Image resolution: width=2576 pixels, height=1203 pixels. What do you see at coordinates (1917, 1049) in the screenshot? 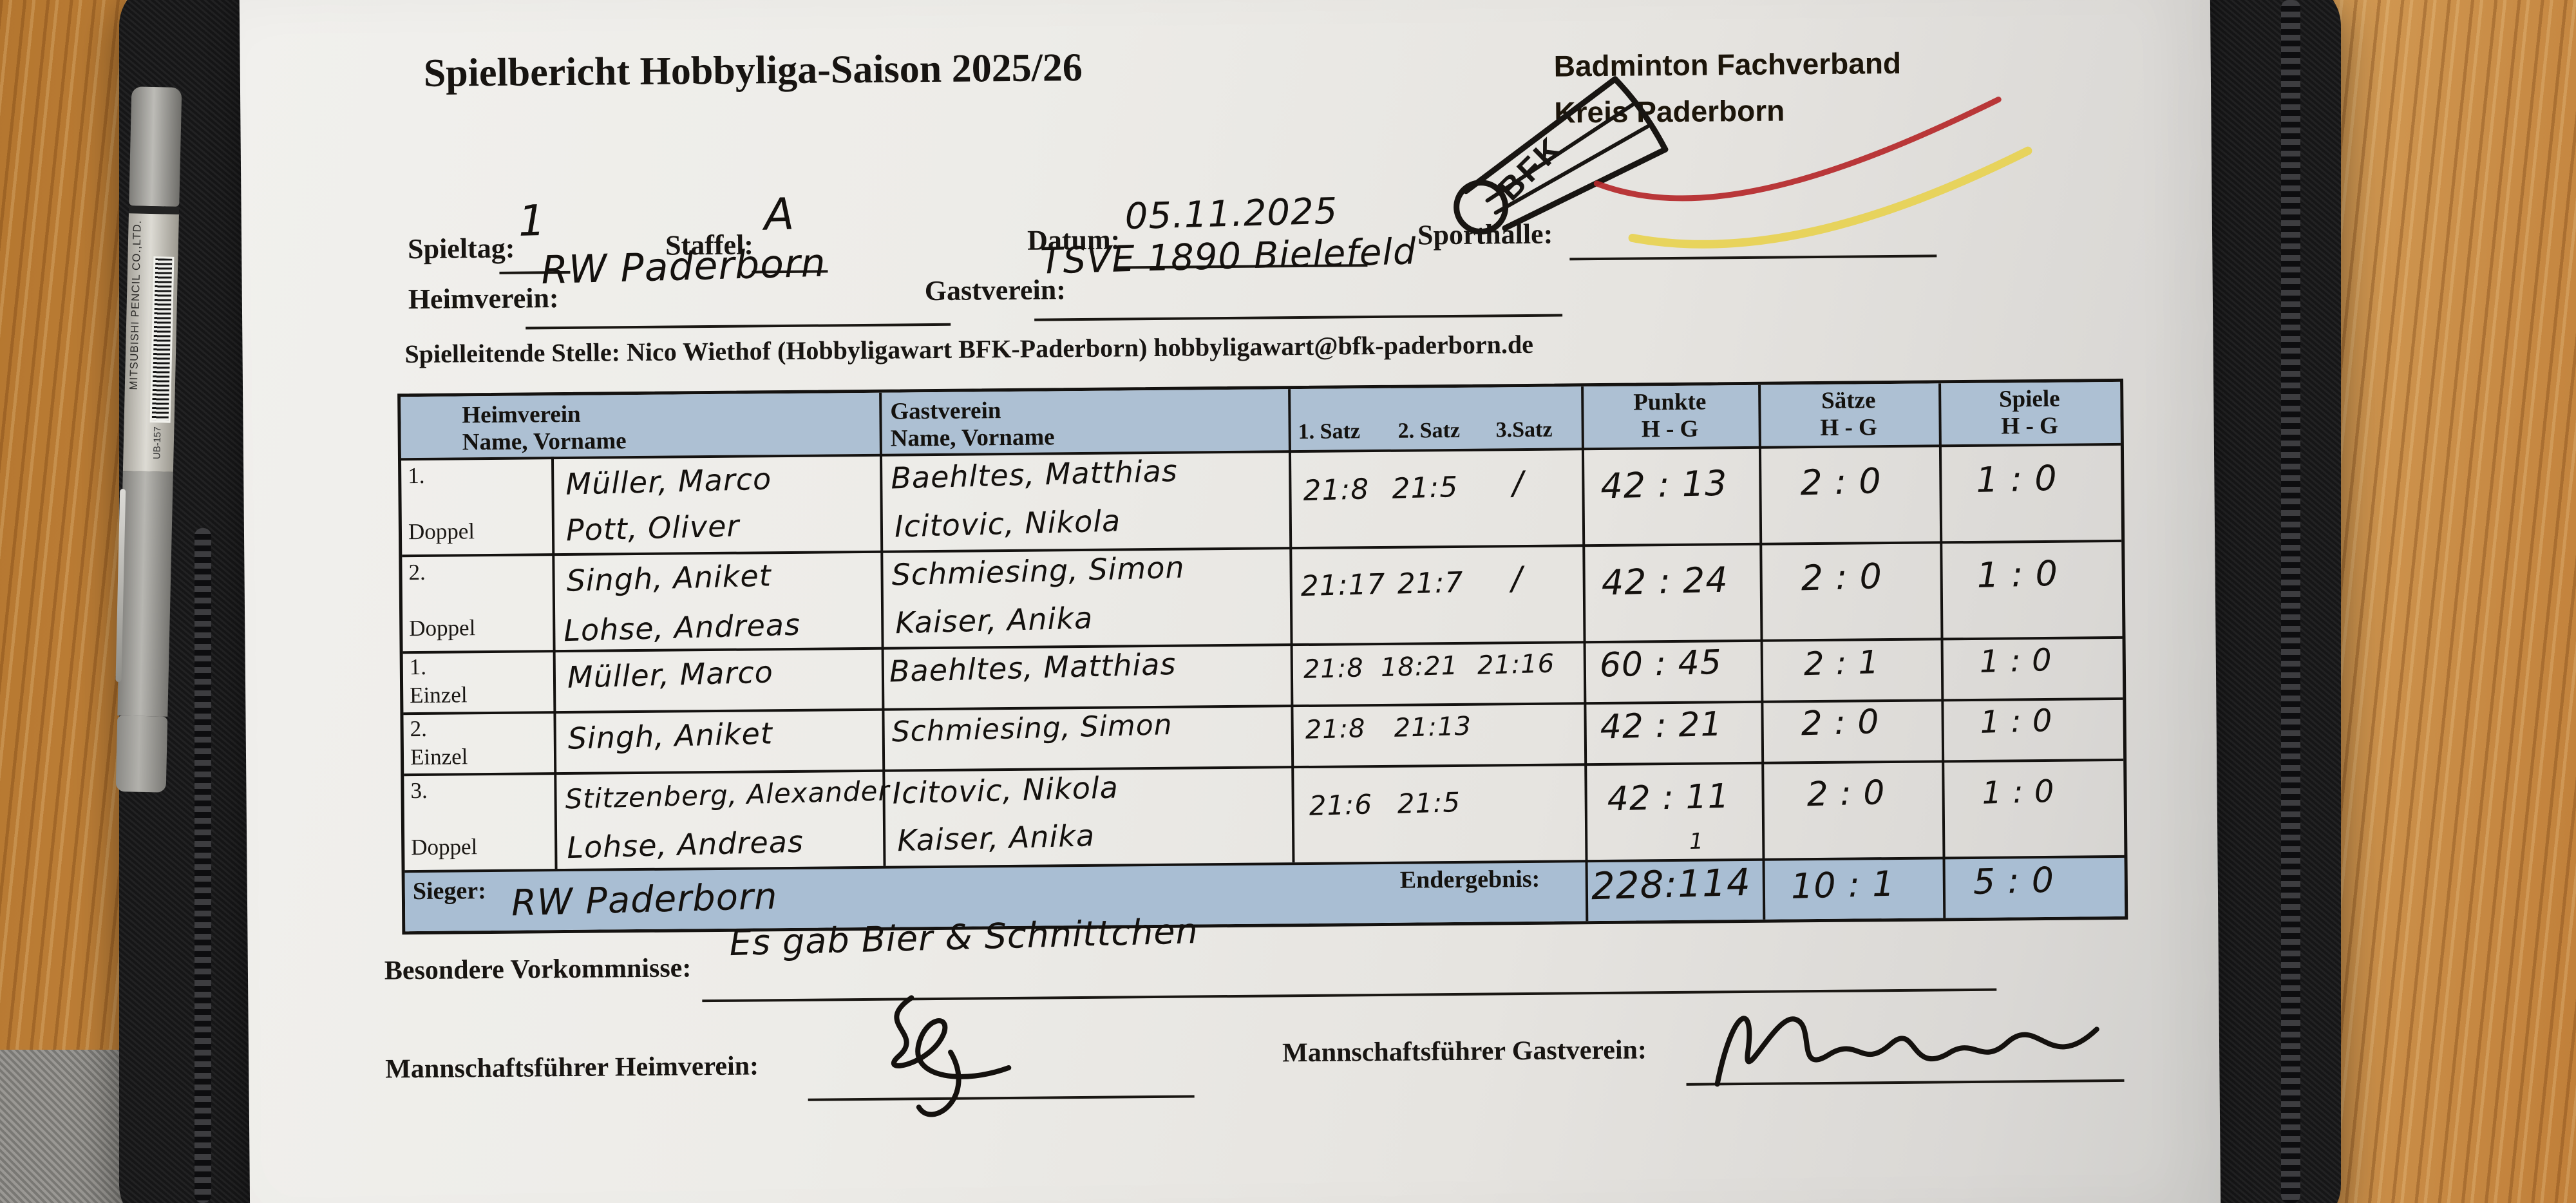
I see `signature-gastverein` at bounding box center [1917, 1049].